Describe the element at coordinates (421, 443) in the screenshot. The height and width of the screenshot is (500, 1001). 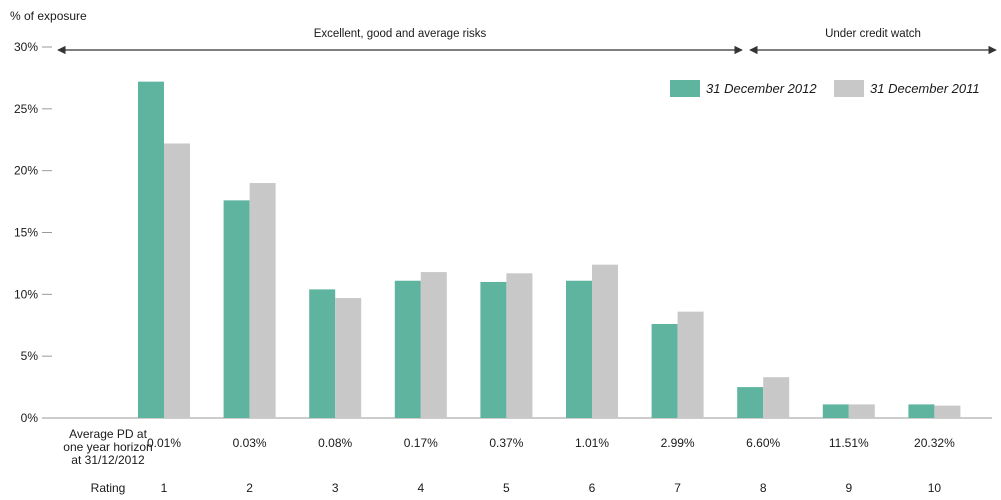
I see `pd-value-label: 0.17%` at that location.